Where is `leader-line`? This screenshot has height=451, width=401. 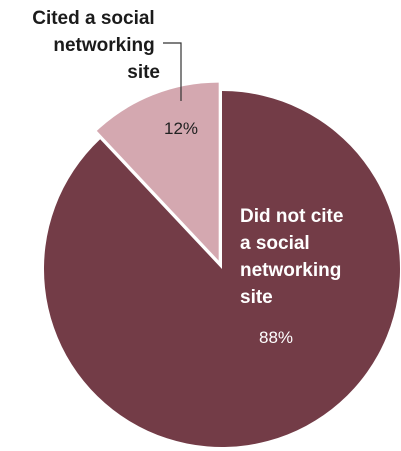 leader-line is located at coordinates (172, 71).